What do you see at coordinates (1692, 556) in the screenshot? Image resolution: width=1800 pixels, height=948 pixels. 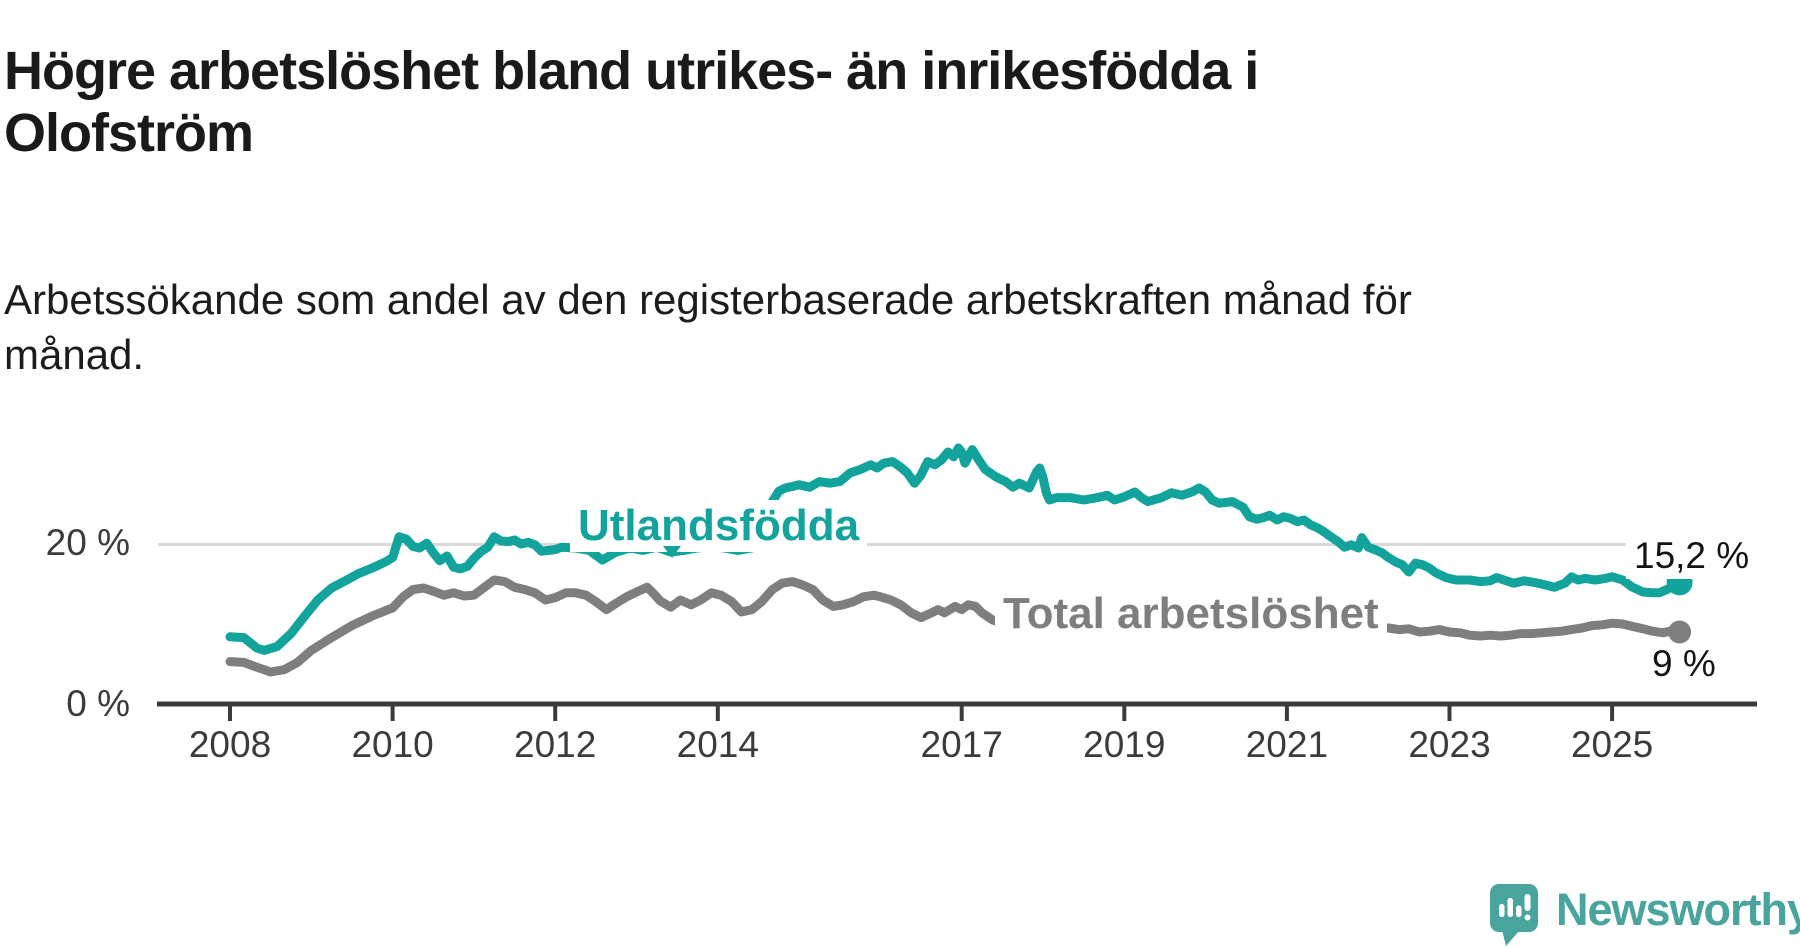 I see `end-value-label-utlandsfodda: 15,2 %` at bounding box center [1692, 556].